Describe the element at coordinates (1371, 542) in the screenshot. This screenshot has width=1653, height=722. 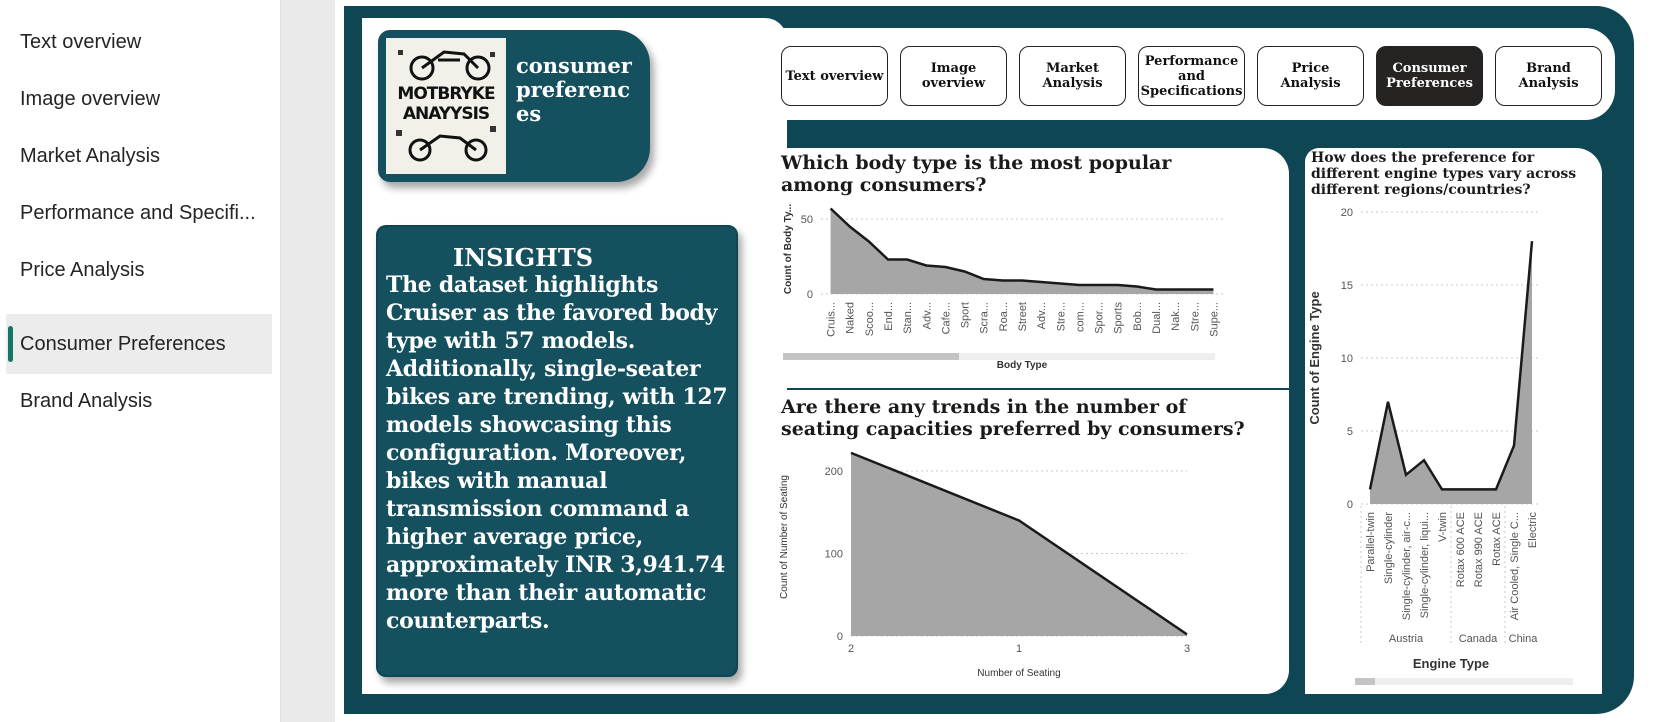
I see `x-tick-label: Parallel-twin` at that location.